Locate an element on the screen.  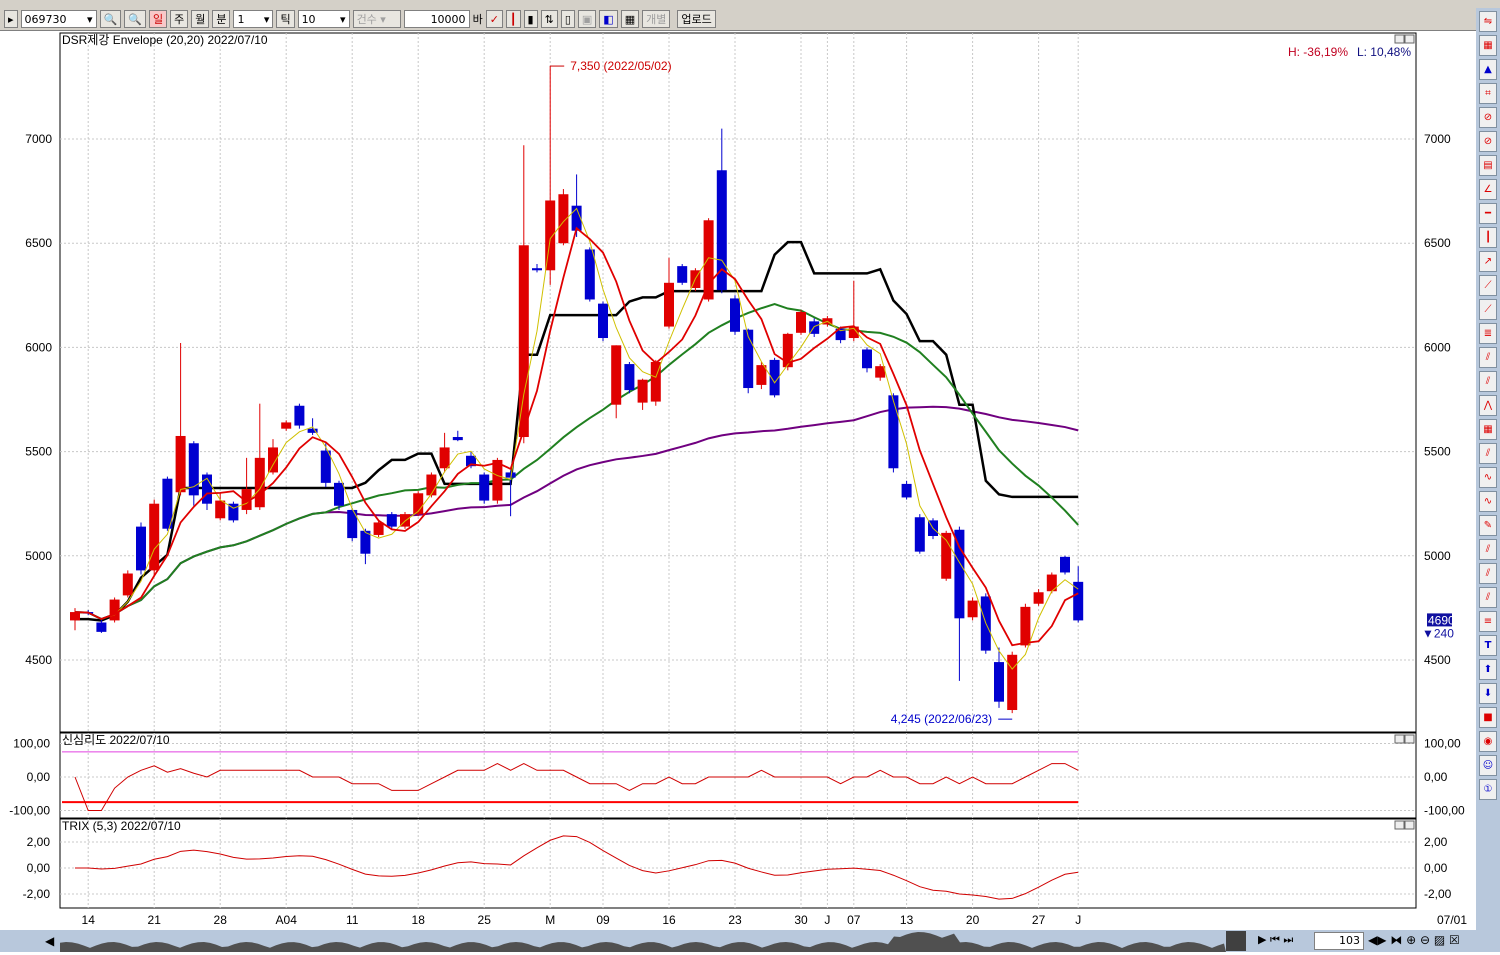
number-icon: ① is located at coordinates (1488, 789).